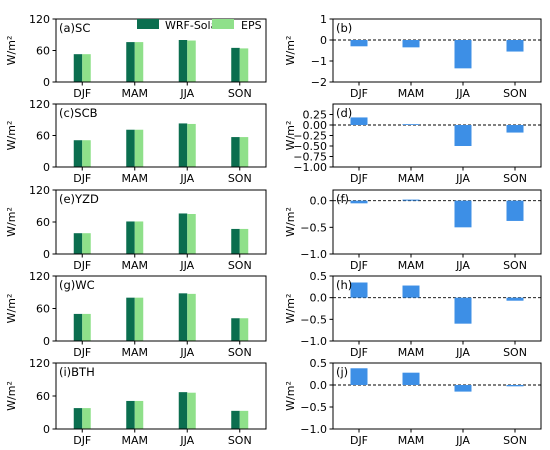 The width and height of the screenshot is (550, 450). Describe the element at coordinates (437, 135) in the screenshot. I see `axes-frame` at that location.